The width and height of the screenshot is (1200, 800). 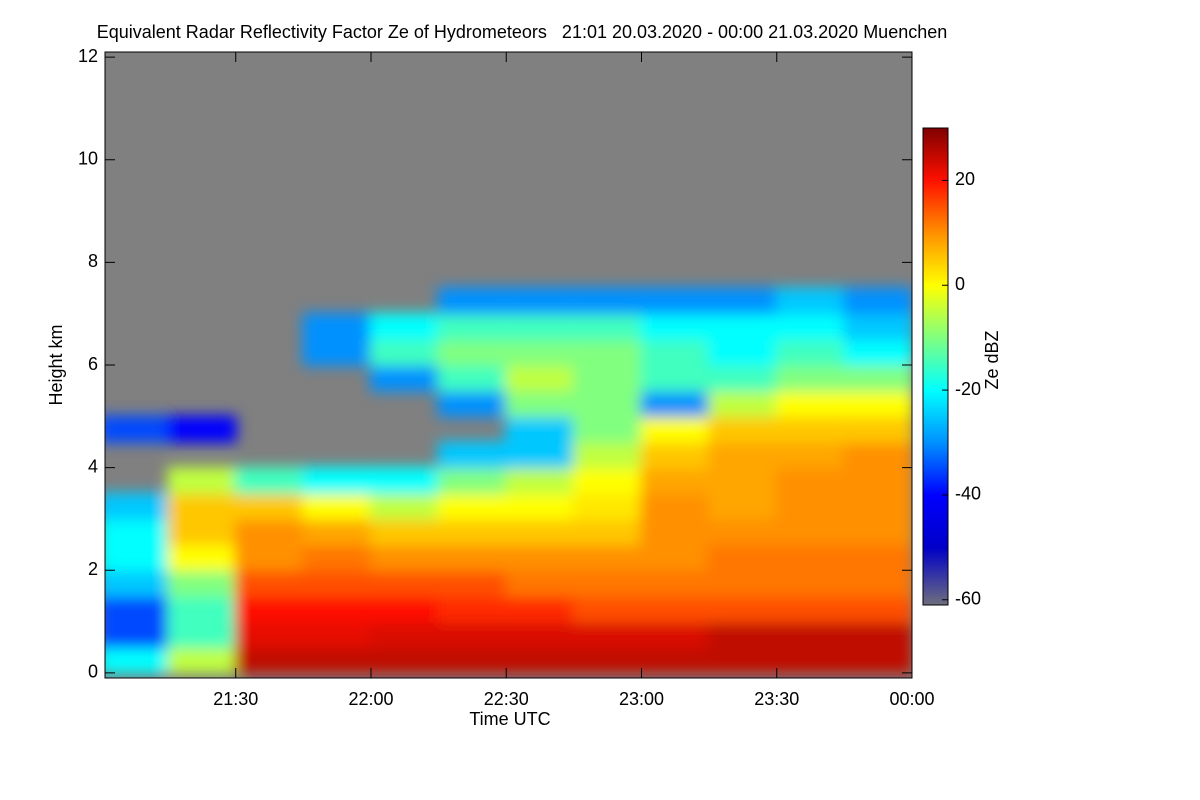 I want to click on colorbar-tick-label: -40, so click(x=968, y=494).